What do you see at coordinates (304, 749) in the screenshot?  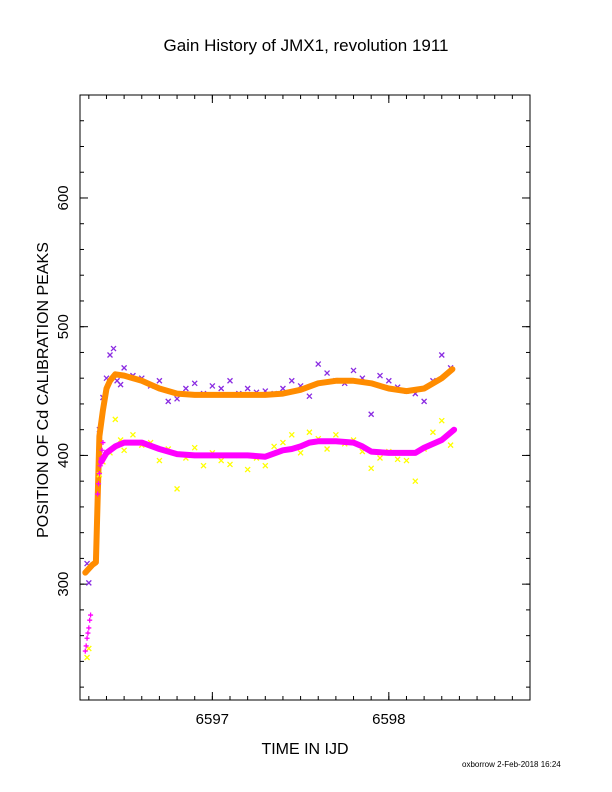 I see `x-axis-label: TIME IN IJD` at bounding box center [304, 749].